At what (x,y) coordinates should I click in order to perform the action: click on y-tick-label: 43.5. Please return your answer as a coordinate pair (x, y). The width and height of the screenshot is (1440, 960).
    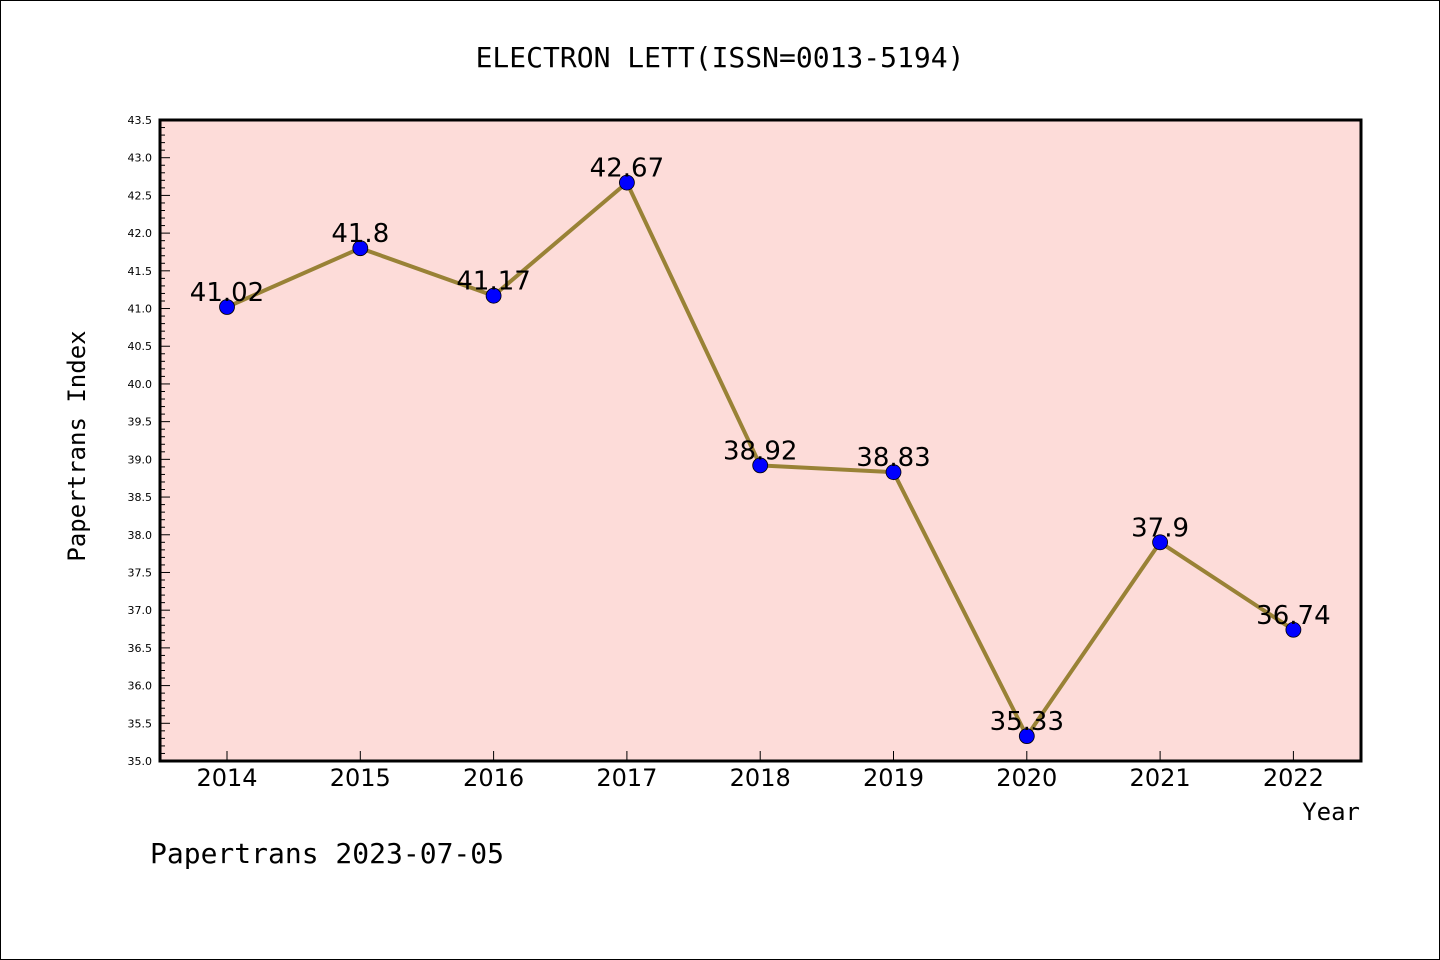
    Looking at the image, I should click on (140, 120).